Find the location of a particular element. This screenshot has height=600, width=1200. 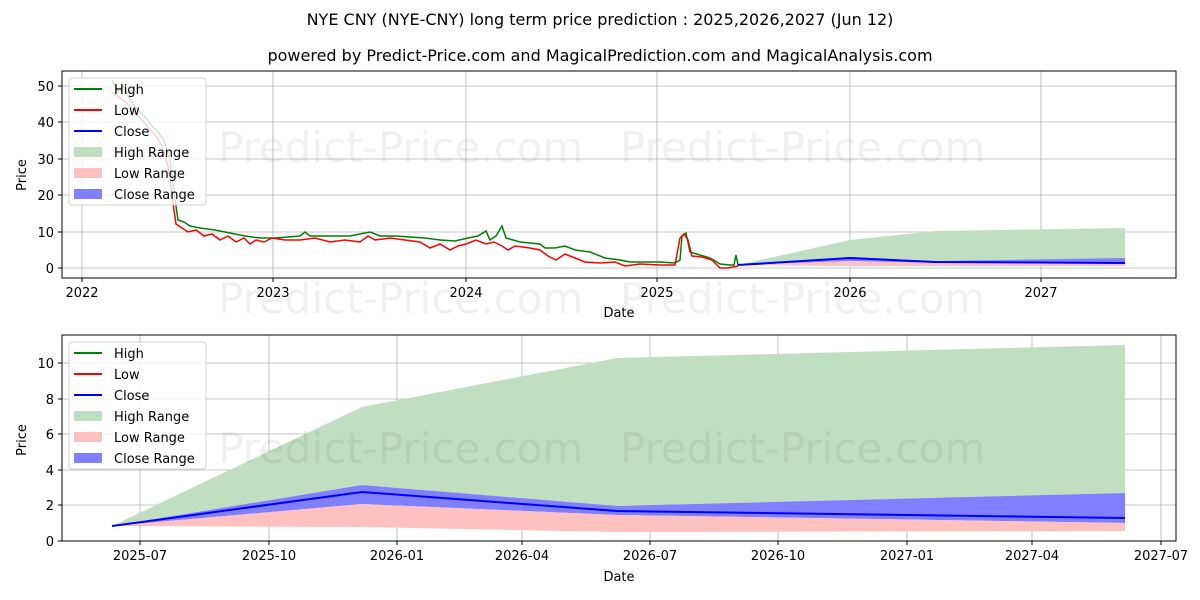

x-tick-label: 2027-01 is located at coordinates (907, 556).